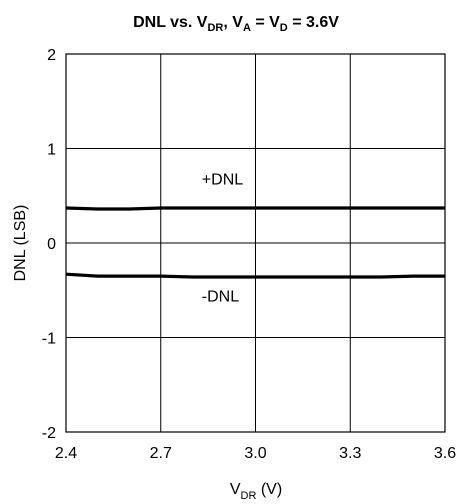 This screenshot has height=504, width=461. I want to click on minus-dnl-annotation: -DNL, so click(220, 297).